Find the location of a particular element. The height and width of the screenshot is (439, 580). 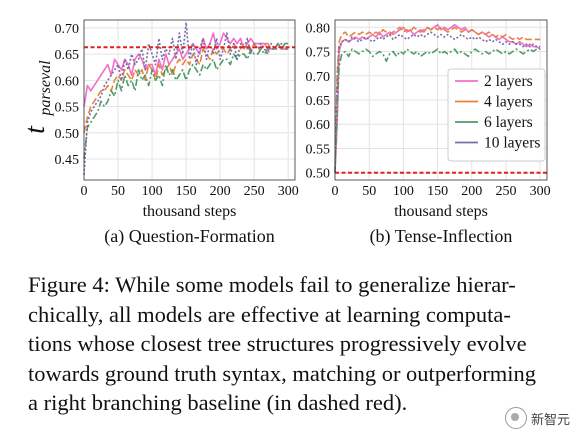

series-line-4-layers is located at coordinates (437, 99).